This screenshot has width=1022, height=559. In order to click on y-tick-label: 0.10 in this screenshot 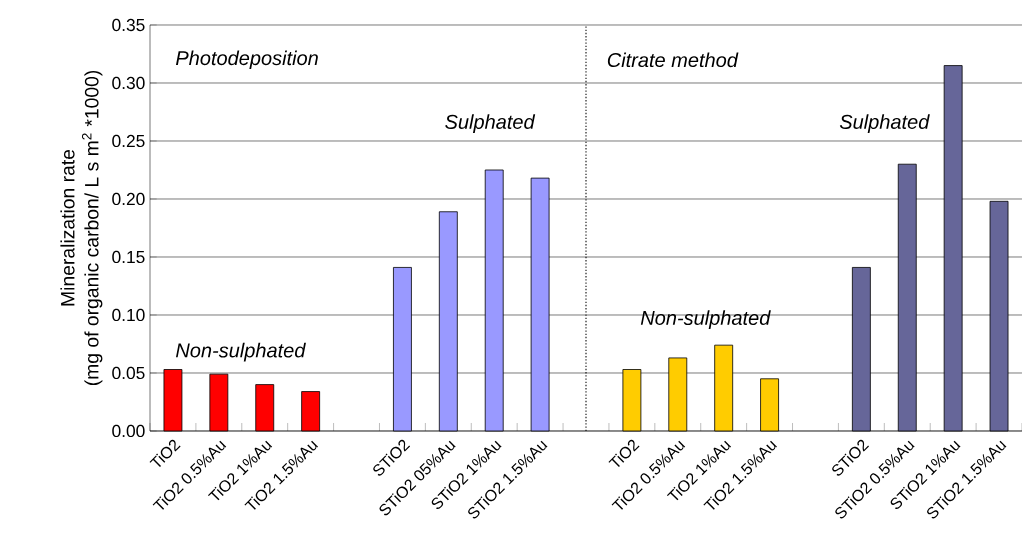, I will do `click(128, 315)`.